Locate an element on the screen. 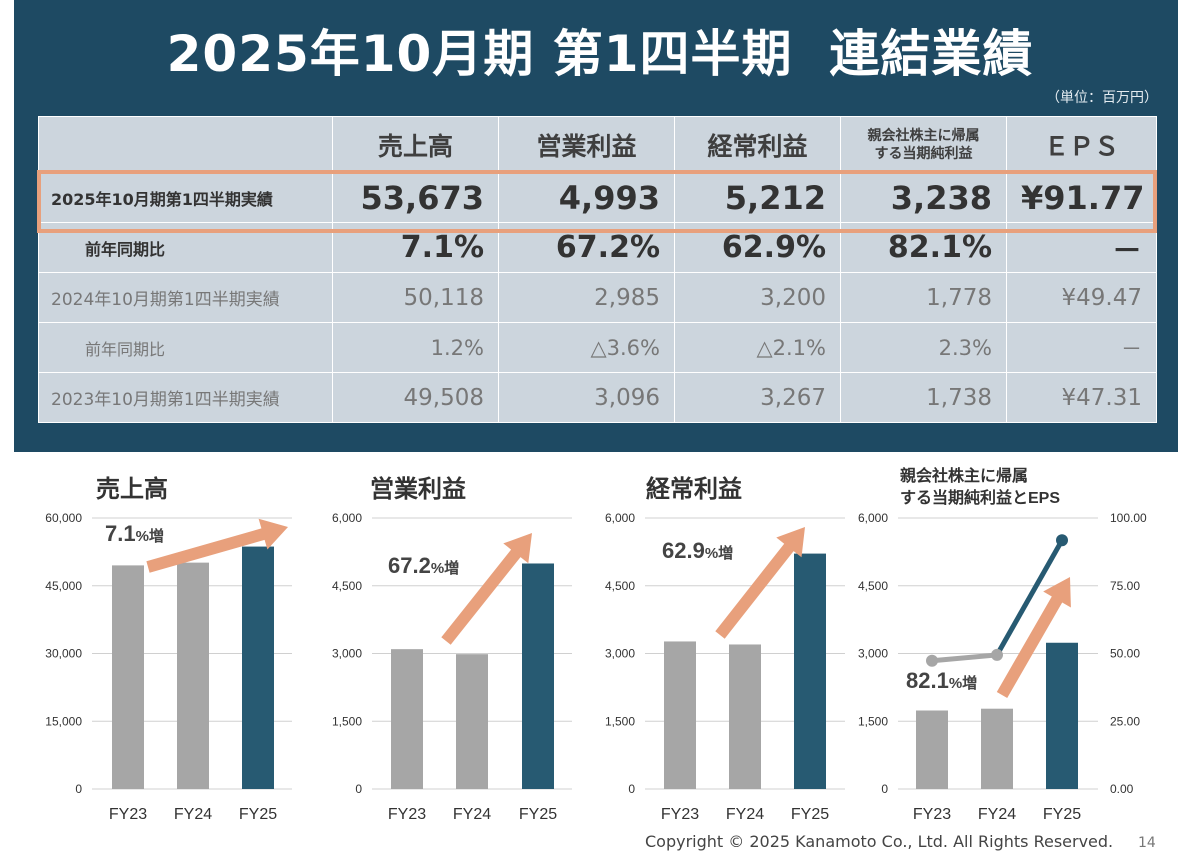  table-header-cell: 親会社株主に帰属 する当期純利益 is located at coordinates (923, 144).